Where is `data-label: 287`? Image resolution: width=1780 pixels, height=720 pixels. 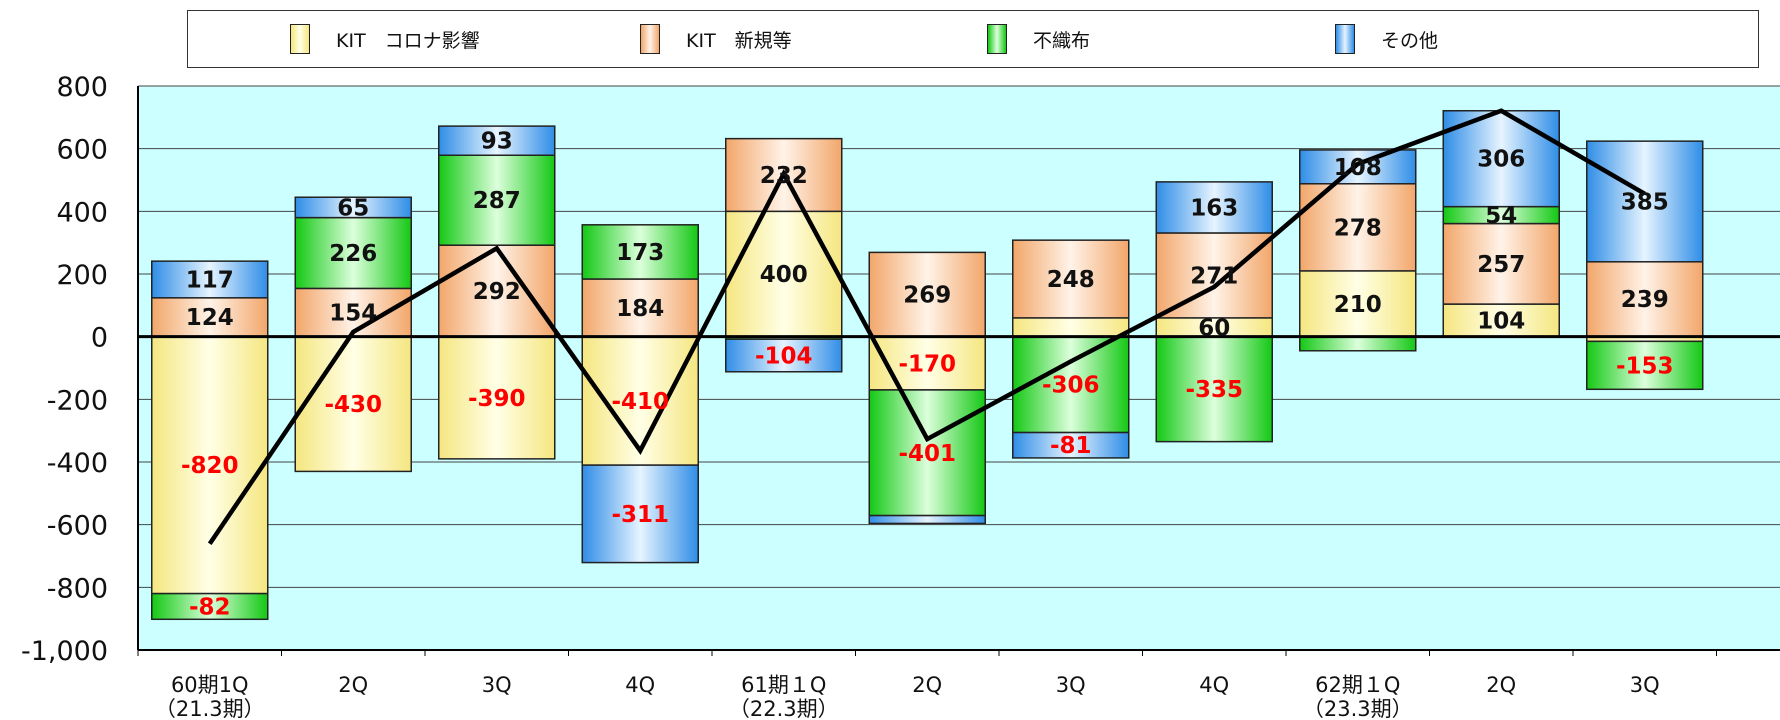 data-label: 287 is located at coordinates (497, 201).